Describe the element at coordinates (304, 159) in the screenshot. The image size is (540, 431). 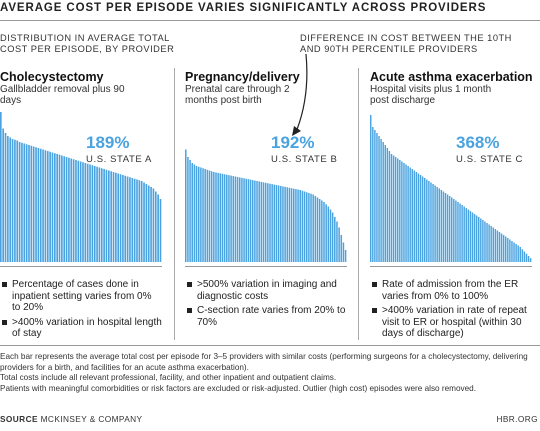
I see `state-label: U.S. STATE B` at that location.